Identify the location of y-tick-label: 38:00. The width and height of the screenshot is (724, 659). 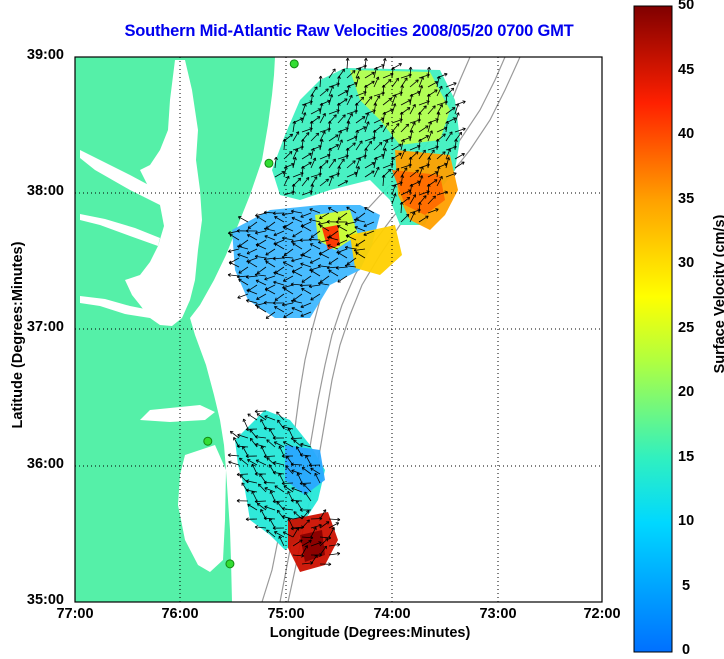
(45, 191).